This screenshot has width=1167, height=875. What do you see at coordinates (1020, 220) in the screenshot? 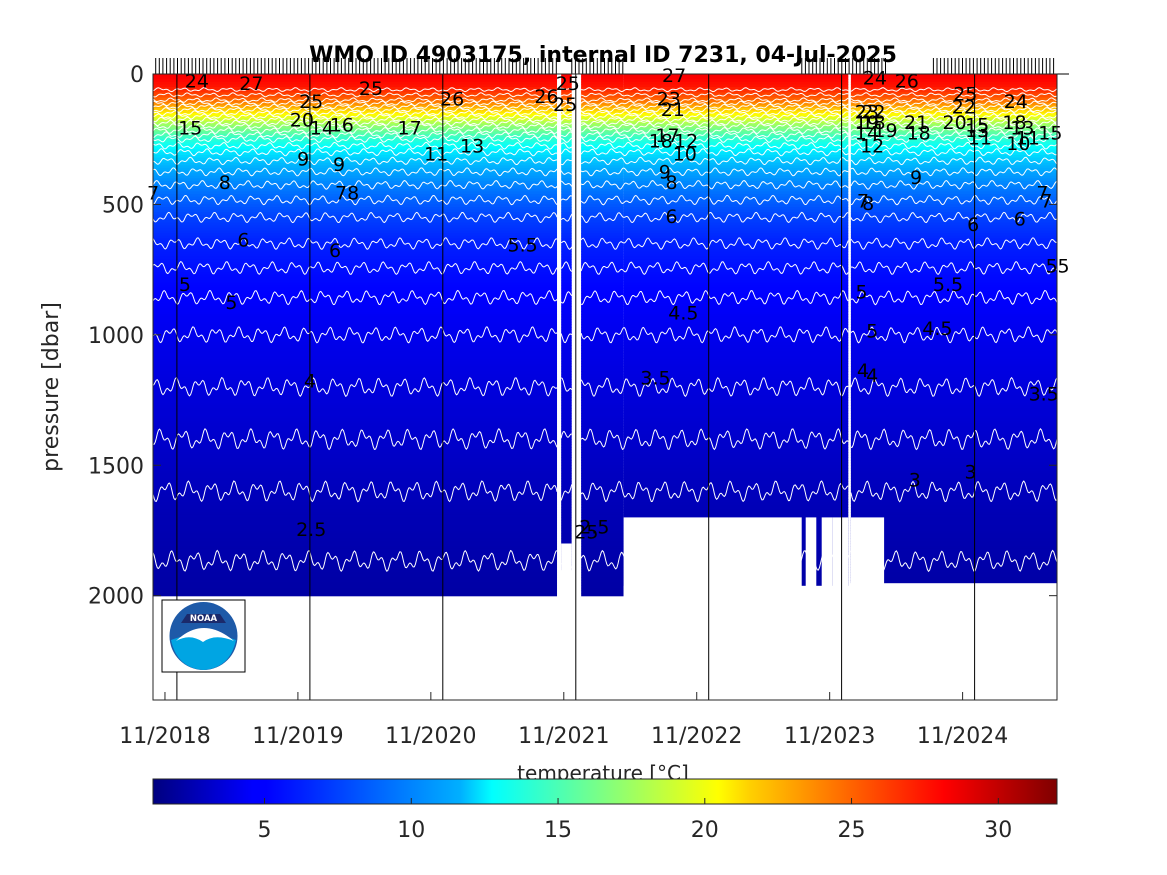
I see `contour-label: 6` at bounding box center [1020, 220].